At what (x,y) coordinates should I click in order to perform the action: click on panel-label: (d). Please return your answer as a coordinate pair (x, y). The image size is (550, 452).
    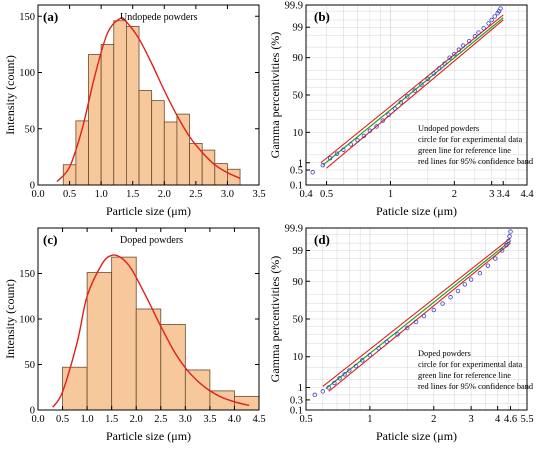
    Looking at the image, I should click on (322, 239).